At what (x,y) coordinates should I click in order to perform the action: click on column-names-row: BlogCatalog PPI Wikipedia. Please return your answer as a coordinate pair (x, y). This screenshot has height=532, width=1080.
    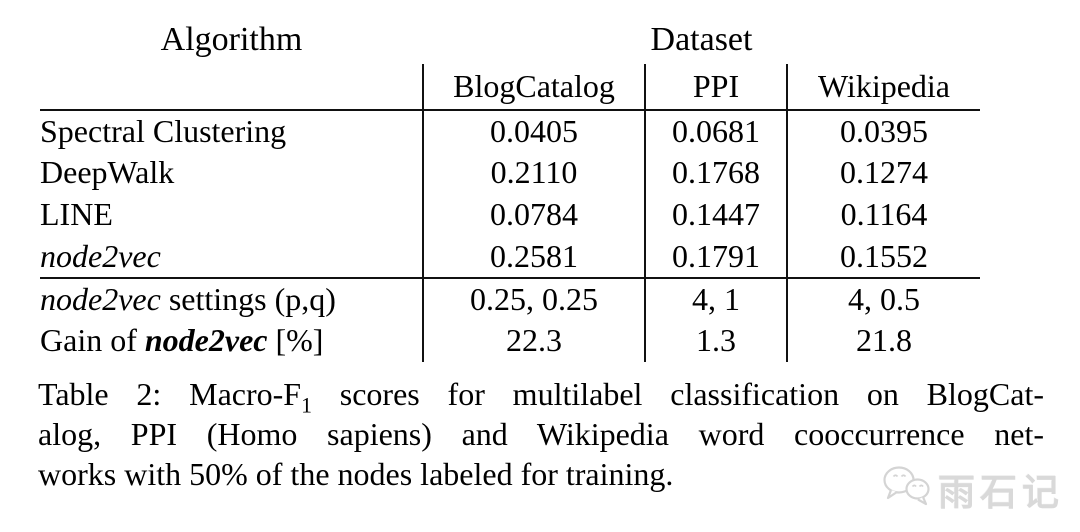
    Looking at the image, I should click on (510, 87).